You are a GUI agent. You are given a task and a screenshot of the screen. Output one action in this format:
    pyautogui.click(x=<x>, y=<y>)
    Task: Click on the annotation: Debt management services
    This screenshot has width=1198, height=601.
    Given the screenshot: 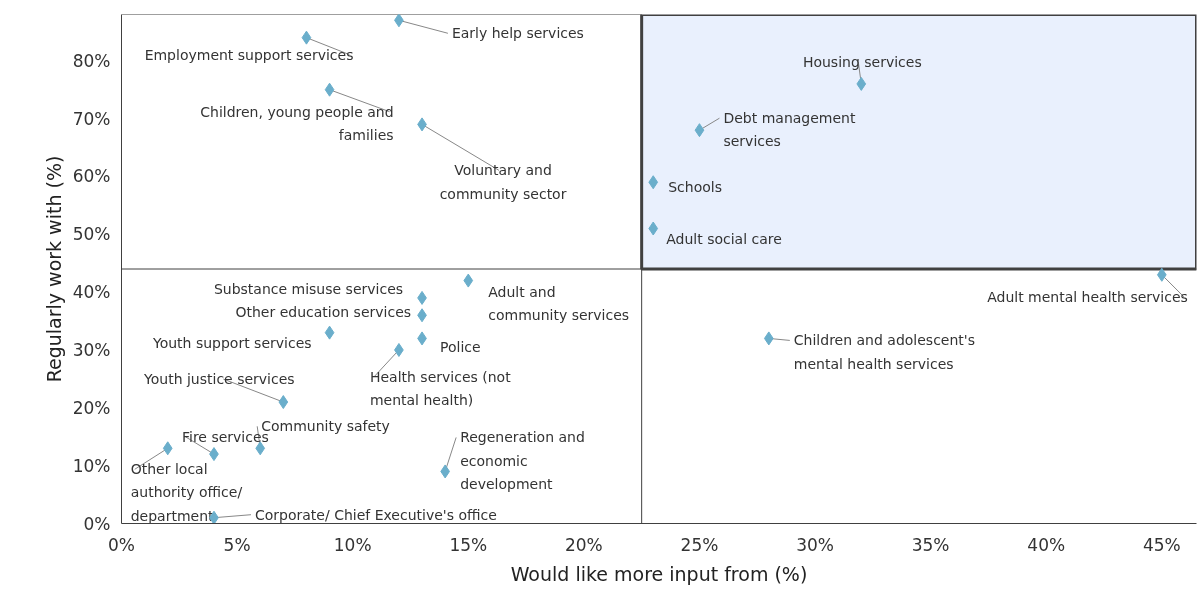 What is the action you would take?
    pyautogui.click(x=789, y=130)
    